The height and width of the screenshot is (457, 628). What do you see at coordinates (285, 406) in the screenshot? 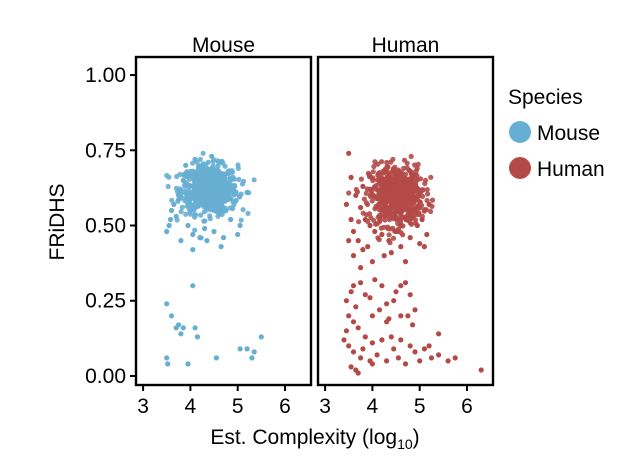
I see `x-tick-label: 6` at bounding box center [285, 406].